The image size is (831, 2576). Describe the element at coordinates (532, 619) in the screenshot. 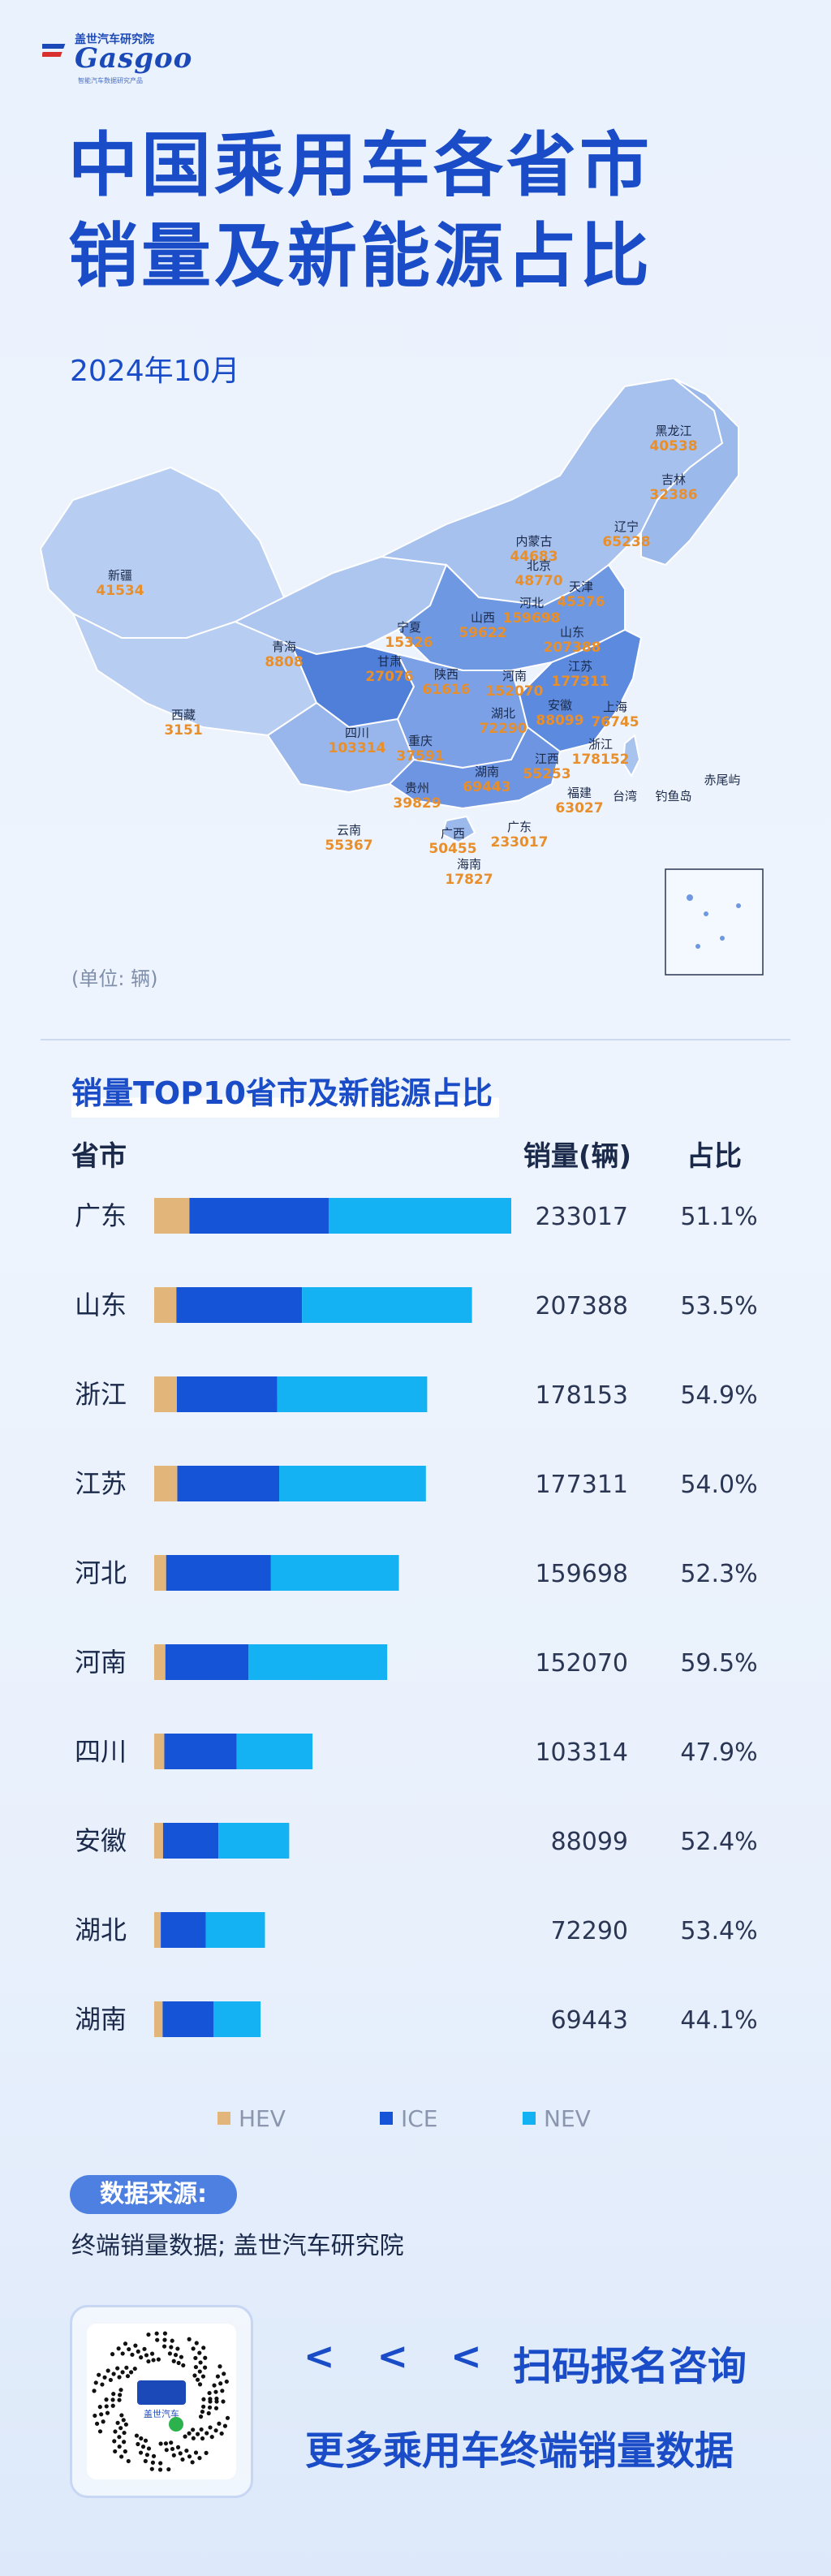

I see `province-sales-value: 159698` at that location.